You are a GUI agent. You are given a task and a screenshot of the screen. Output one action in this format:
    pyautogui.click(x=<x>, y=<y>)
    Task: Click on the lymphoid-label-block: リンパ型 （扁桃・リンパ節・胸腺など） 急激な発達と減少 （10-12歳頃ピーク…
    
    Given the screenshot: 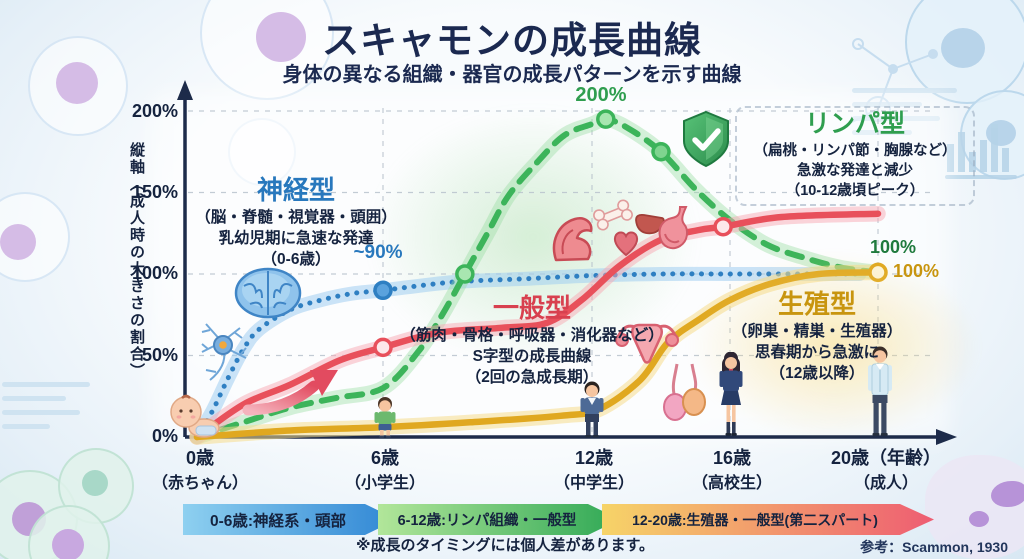 What is the action you would take?
    pyautogui.click(x=855, y=156)
    